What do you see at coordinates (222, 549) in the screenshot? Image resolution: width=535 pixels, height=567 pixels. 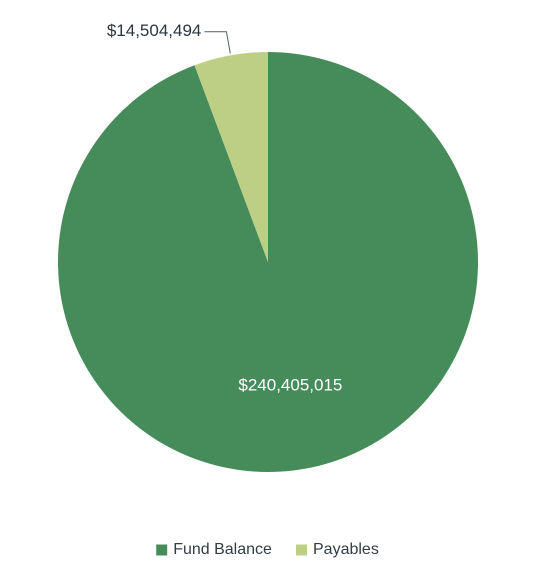 I see `legend-label-fund-balance: Fund Balance` at bounding box center [222, 549].